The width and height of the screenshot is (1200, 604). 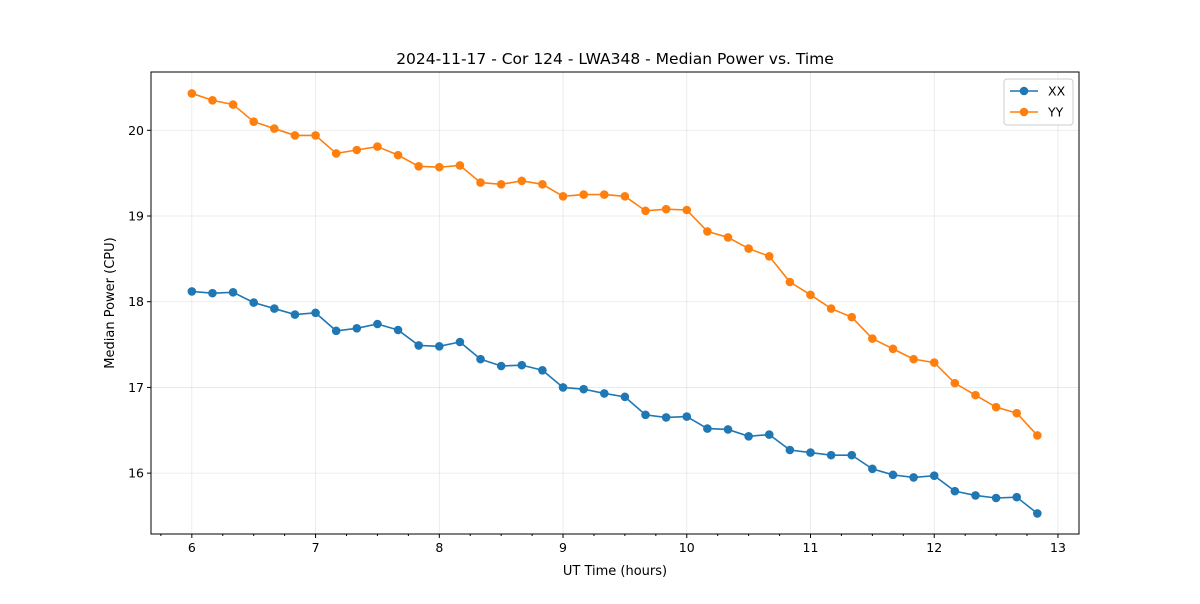 I want to click on x-tick-label: 7, so click(x=316, y=547).